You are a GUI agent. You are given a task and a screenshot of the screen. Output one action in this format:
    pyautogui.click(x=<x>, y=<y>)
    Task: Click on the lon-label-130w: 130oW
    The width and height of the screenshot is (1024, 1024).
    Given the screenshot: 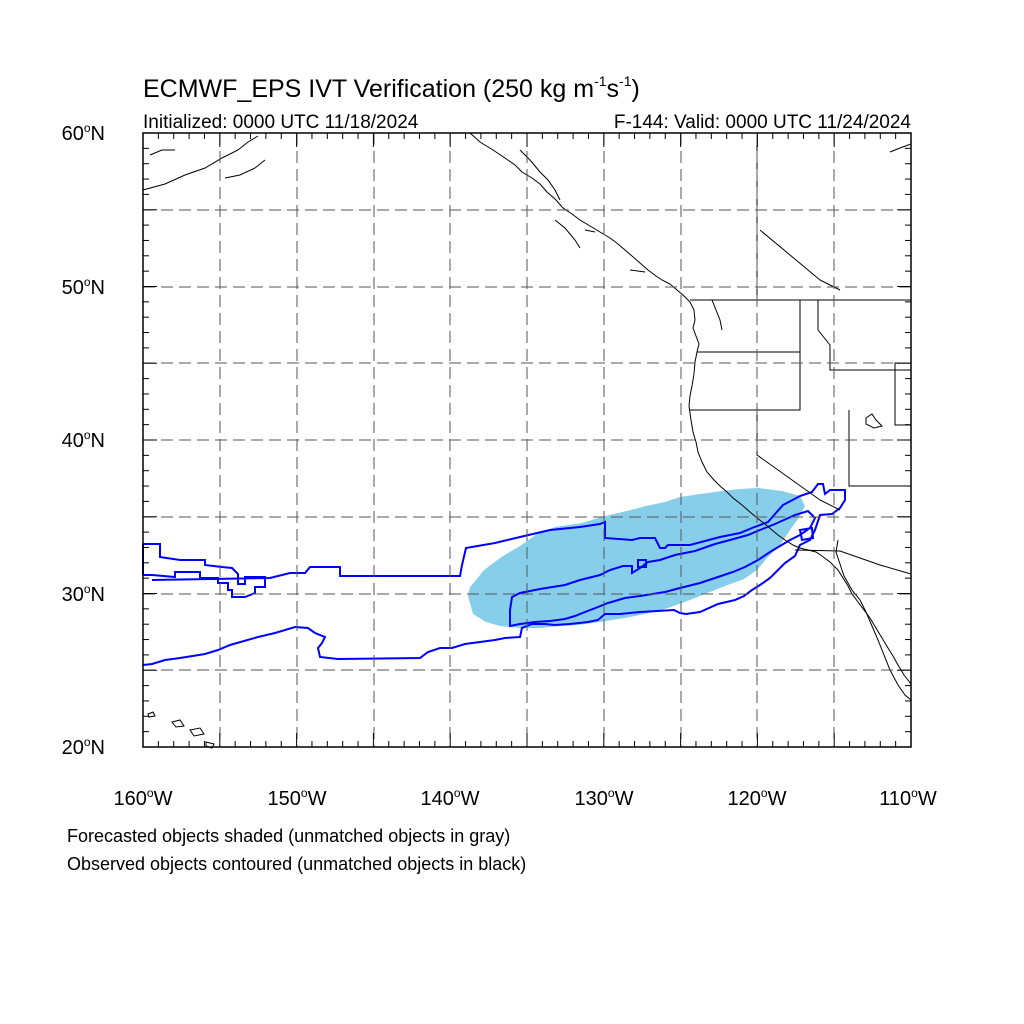 What is the action you would take?
    pyautogui.click(x=604, y=798)
    